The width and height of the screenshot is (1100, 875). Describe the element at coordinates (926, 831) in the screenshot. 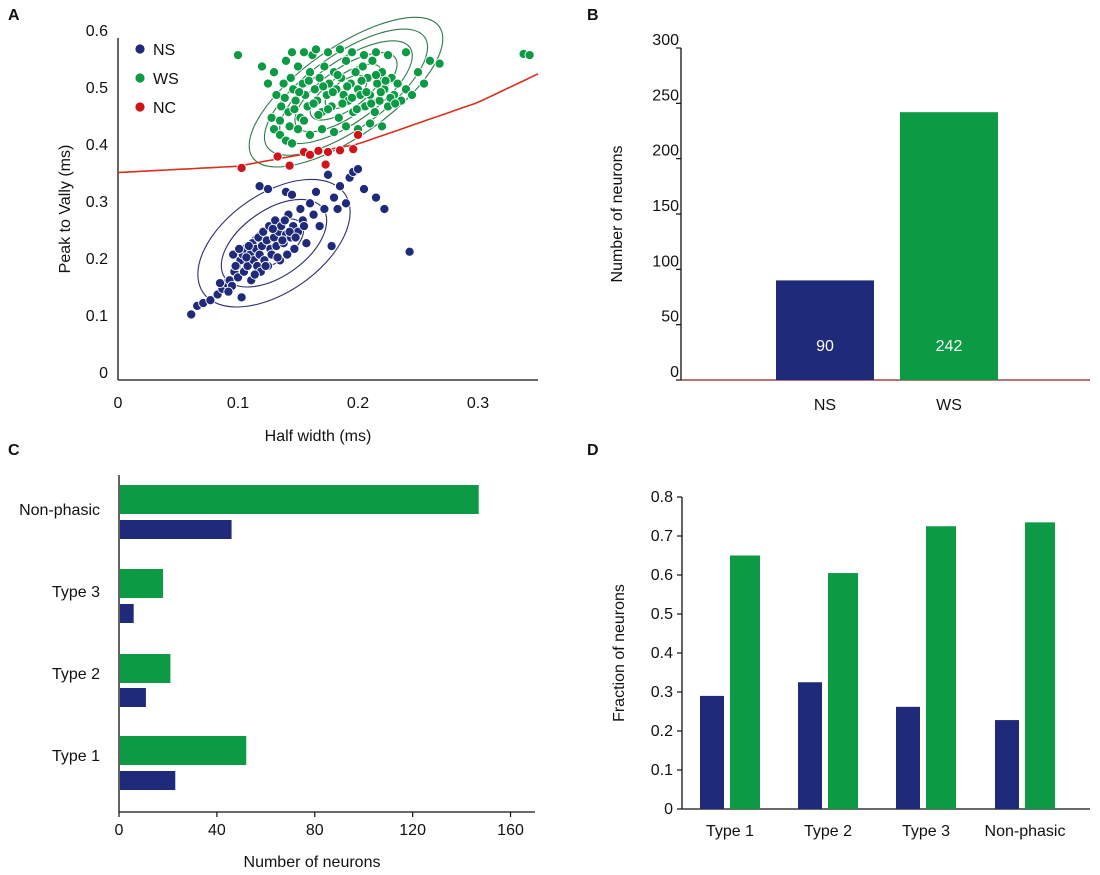

I see `x-tick-label: Type 3` at that location.